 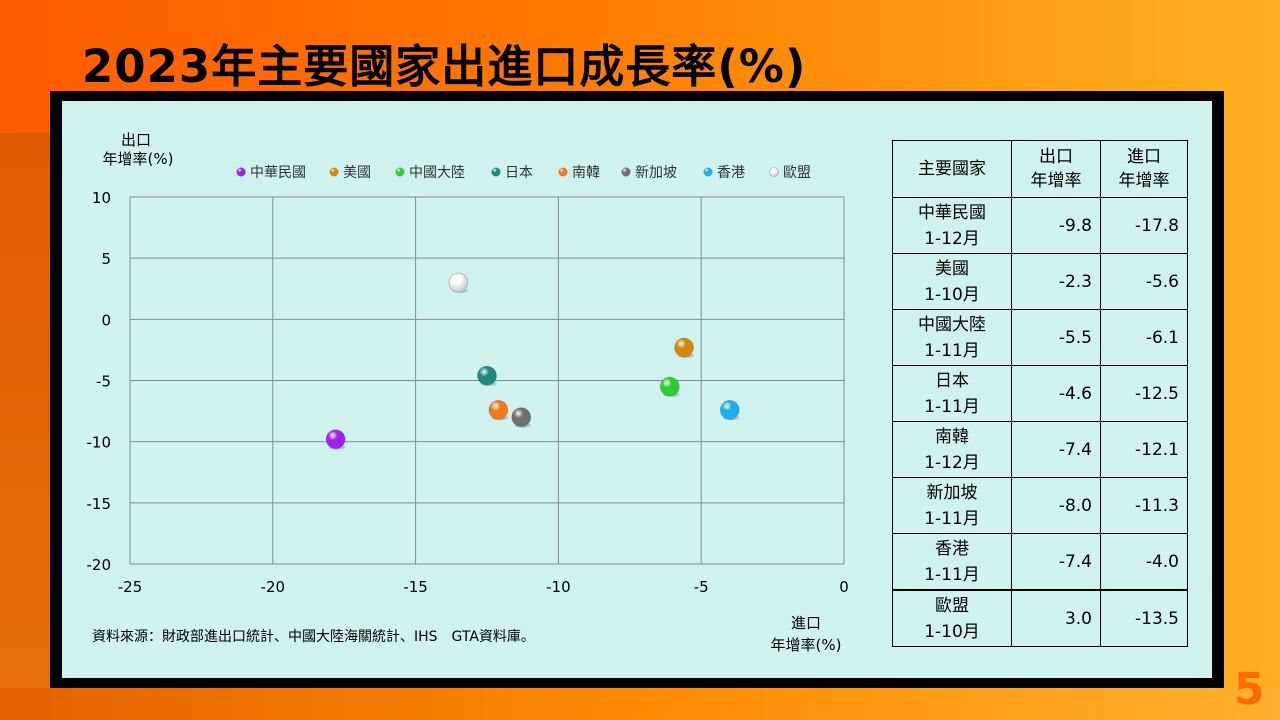 I want to click on cell-export: -8.0, so click(x=1056, y=505).